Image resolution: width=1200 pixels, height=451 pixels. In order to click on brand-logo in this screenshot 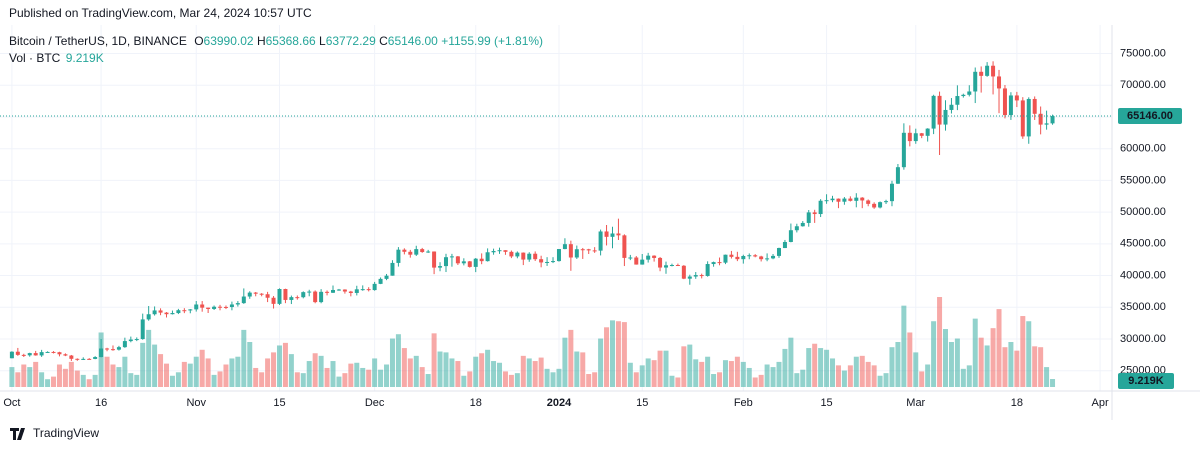, I will do `click(17, 434)`.